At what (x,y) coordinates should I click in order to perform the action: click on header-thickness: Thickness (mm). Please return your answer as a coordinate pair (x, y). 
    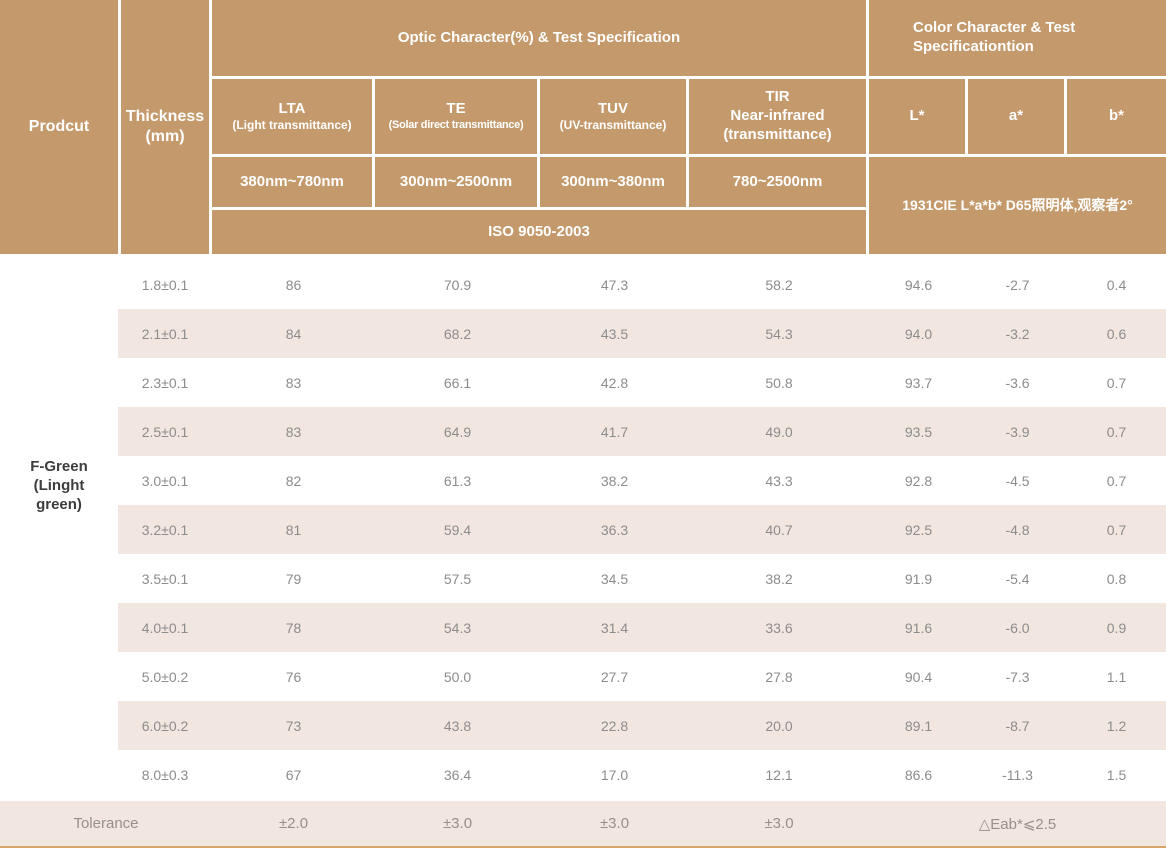
    Looking at the image, I should click on (165, 127).